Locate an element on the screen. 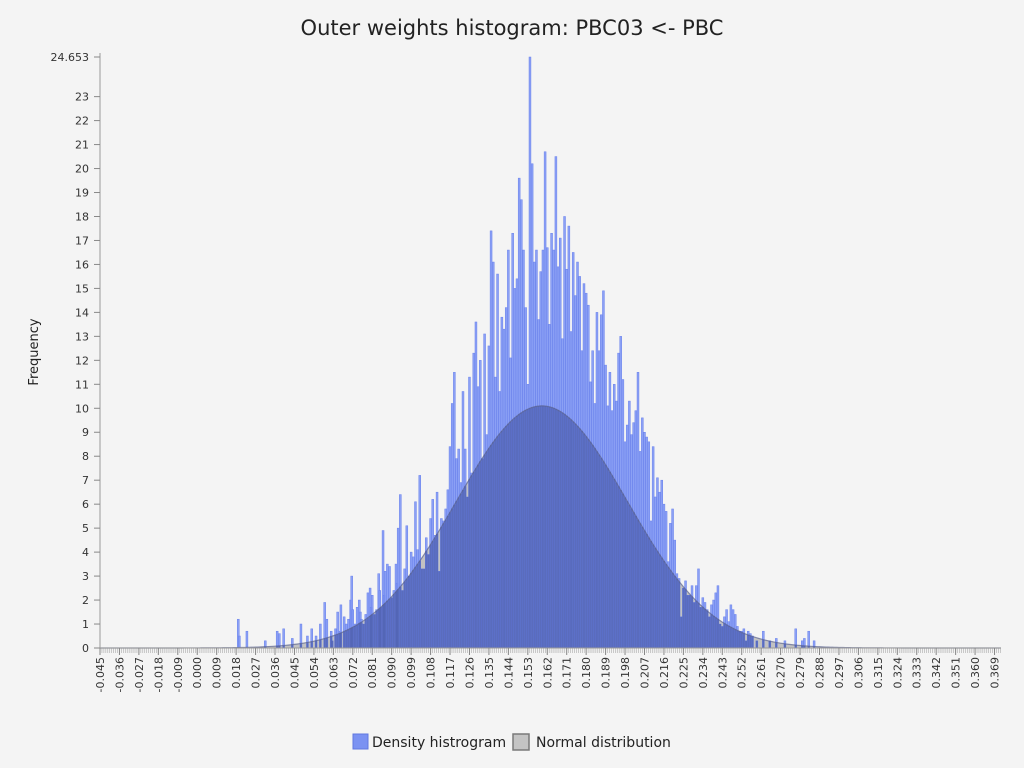 The height and width of the screenshot is (768, 1024). x-tick-label: 0.090 is located at coordinates (392, 673).